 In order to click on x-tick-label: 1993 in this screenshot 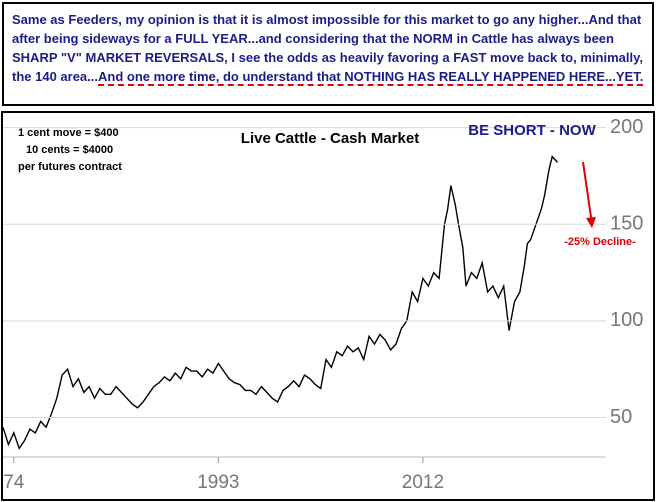, I will do `click(218, 482)`.